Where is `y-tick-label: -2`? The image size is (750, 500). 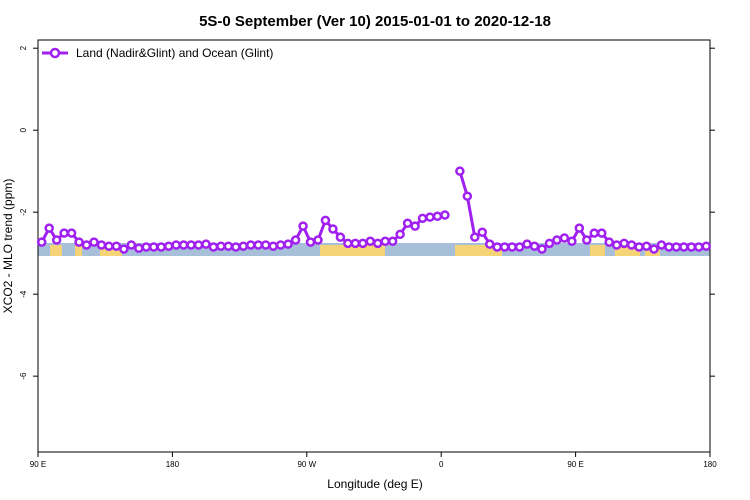
y-tick-label: -2 is located at coordinates (23, 212).